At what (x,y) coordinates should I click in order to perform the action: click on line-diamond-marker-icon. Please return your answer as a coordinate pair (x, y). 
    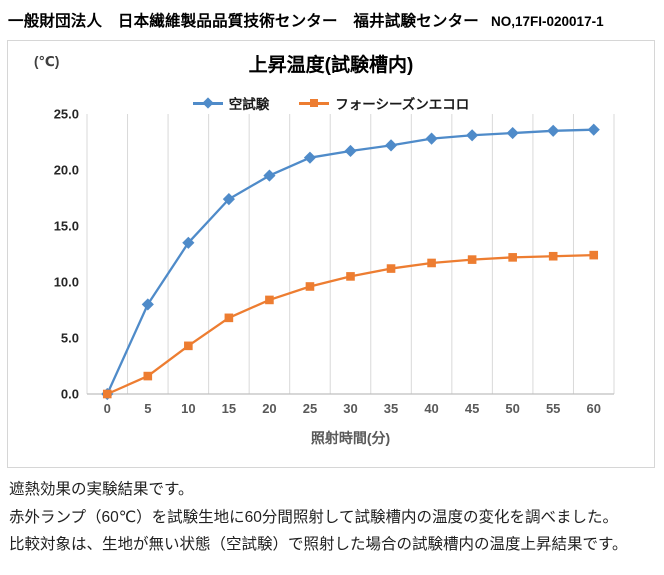
    Looking at the image, I should click on (207, 103).